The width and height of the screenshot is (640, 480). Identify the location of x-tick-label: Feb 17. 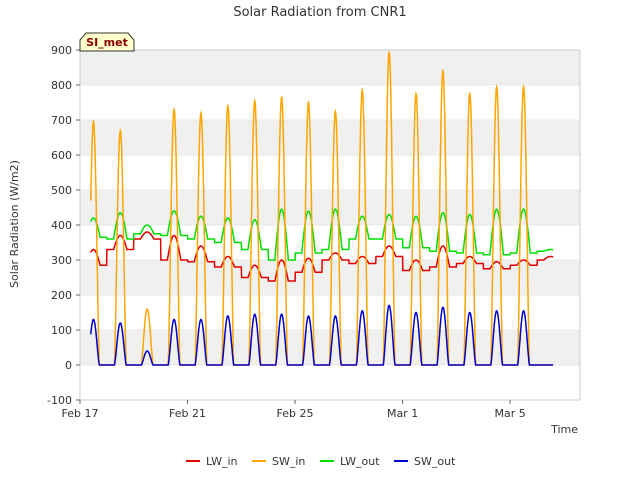
(80, 413).